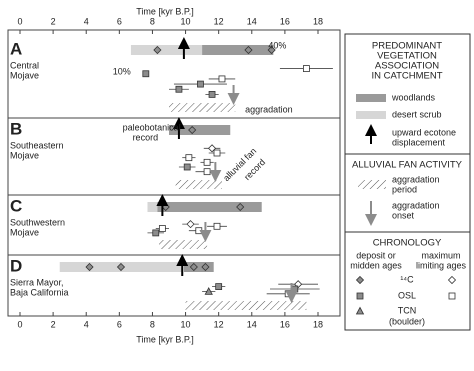 This screenshot has width=474, height=371. I want to click on annotation: 10%, so click(122, 71).